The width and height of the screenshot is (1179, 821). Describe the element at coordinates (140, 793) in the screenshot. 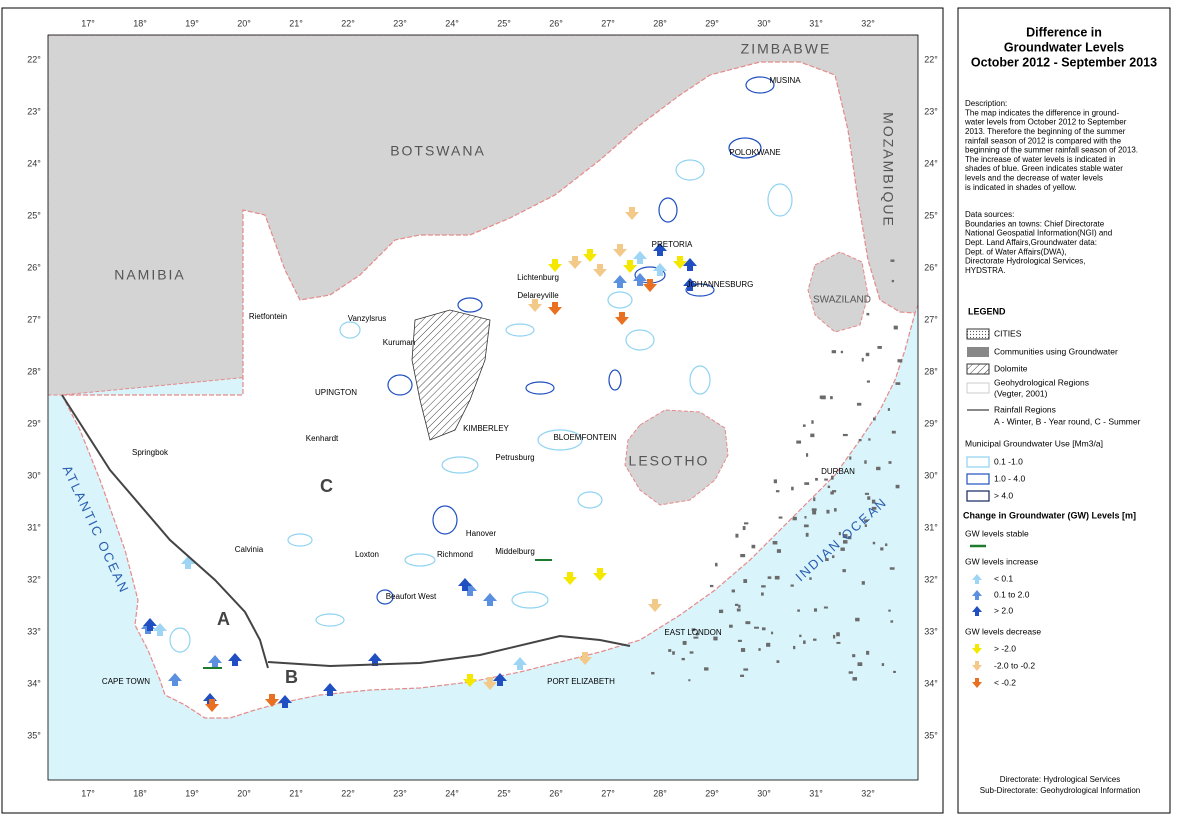

I see `longitude-label: 18°` at that location.